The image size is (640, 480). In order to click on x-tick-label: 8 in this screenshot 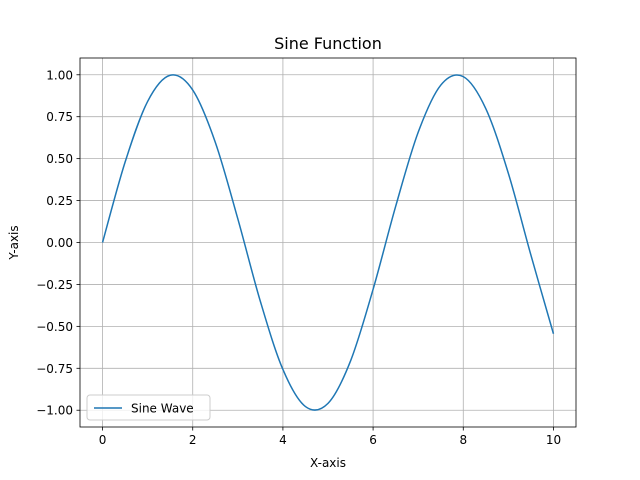, I will do `click(463, 440)`.